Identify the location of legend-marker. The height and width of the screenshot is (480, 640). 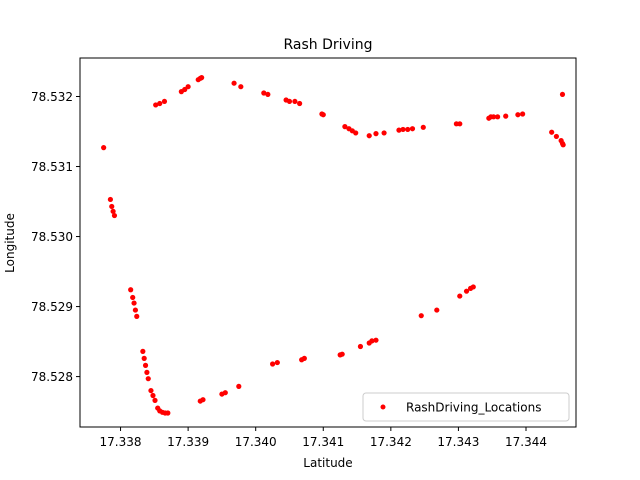
(383, 407).